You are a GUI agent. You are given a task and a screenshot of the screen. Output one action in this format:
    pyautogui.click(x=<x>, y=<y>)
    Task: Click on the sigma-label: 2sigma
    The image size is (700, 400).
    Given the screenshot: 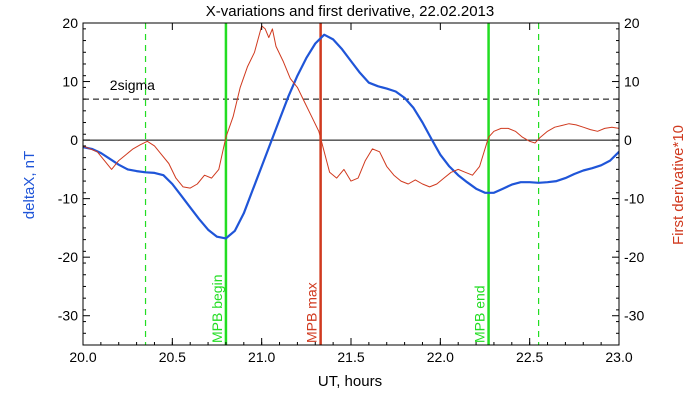 What is the action you would take?
    pyautogui.click(x=132, y=85)
    